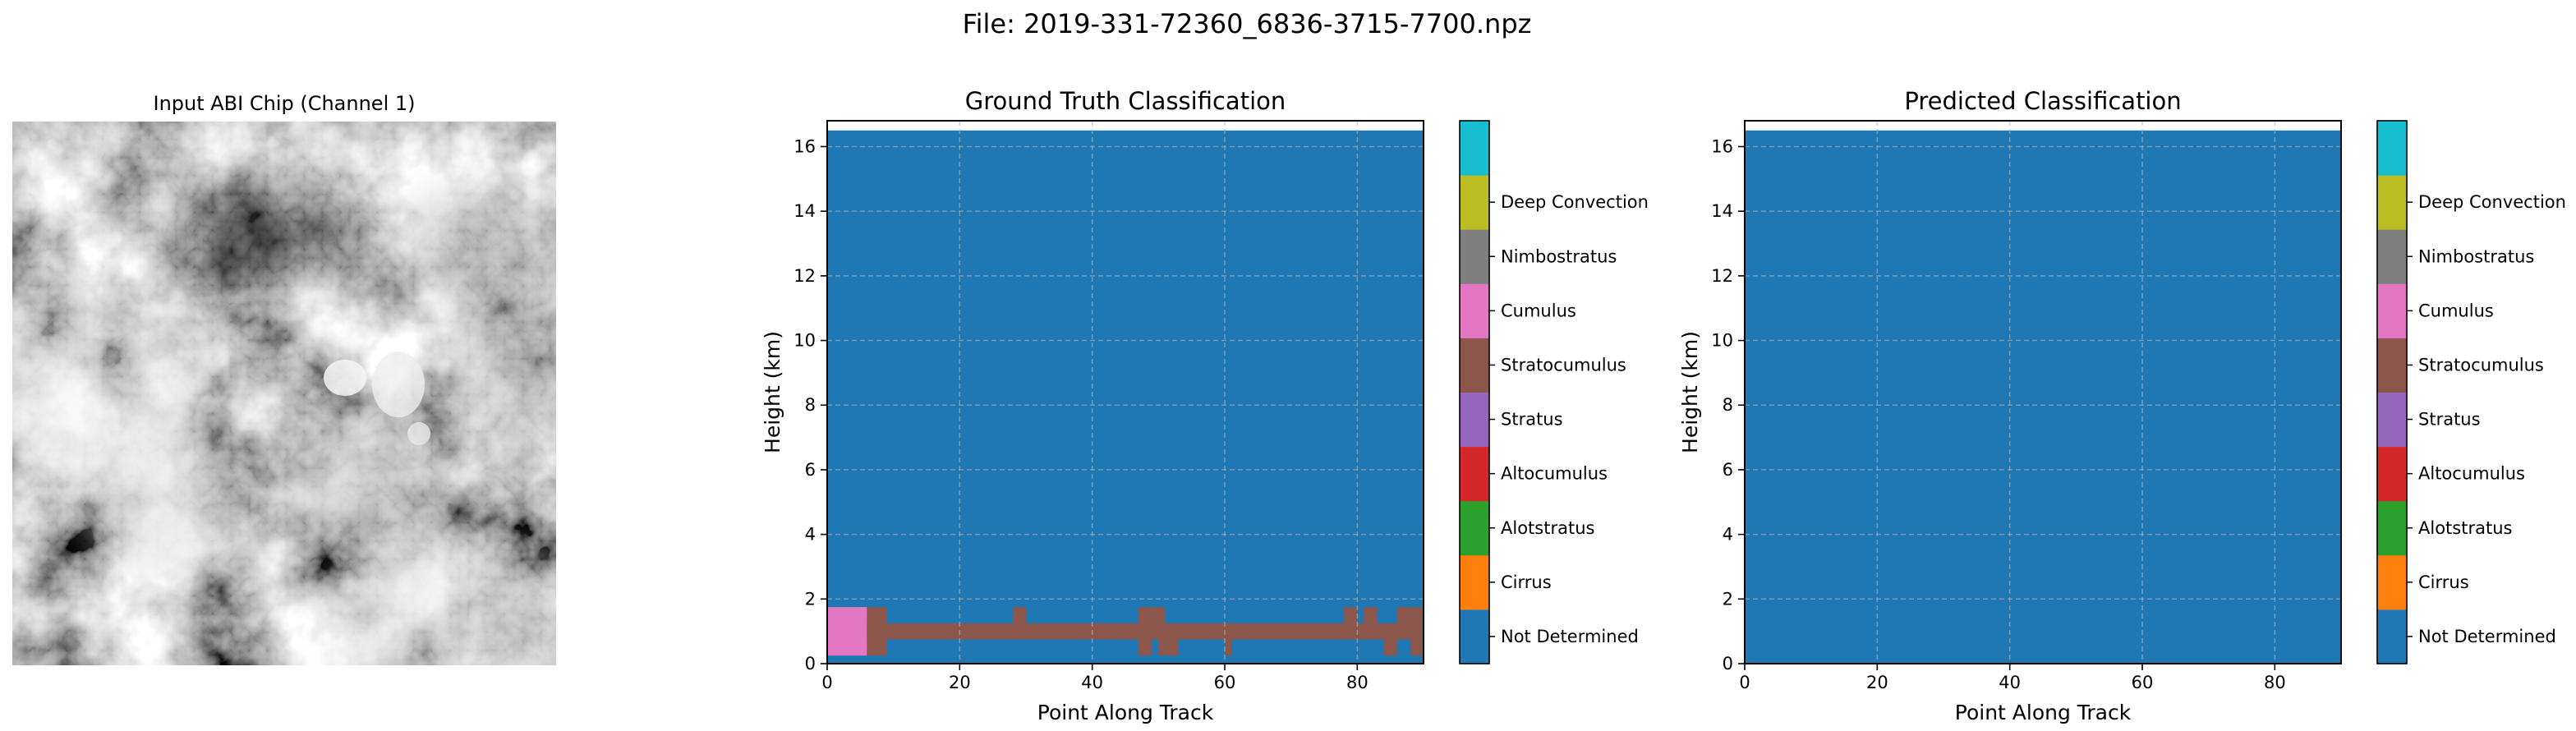 The height and width of the screenshot is (731, 2576). I want to click on figure-suptitle: File: 2019-331-72360_6836-3715-7700.npz, so click(1247, 23).